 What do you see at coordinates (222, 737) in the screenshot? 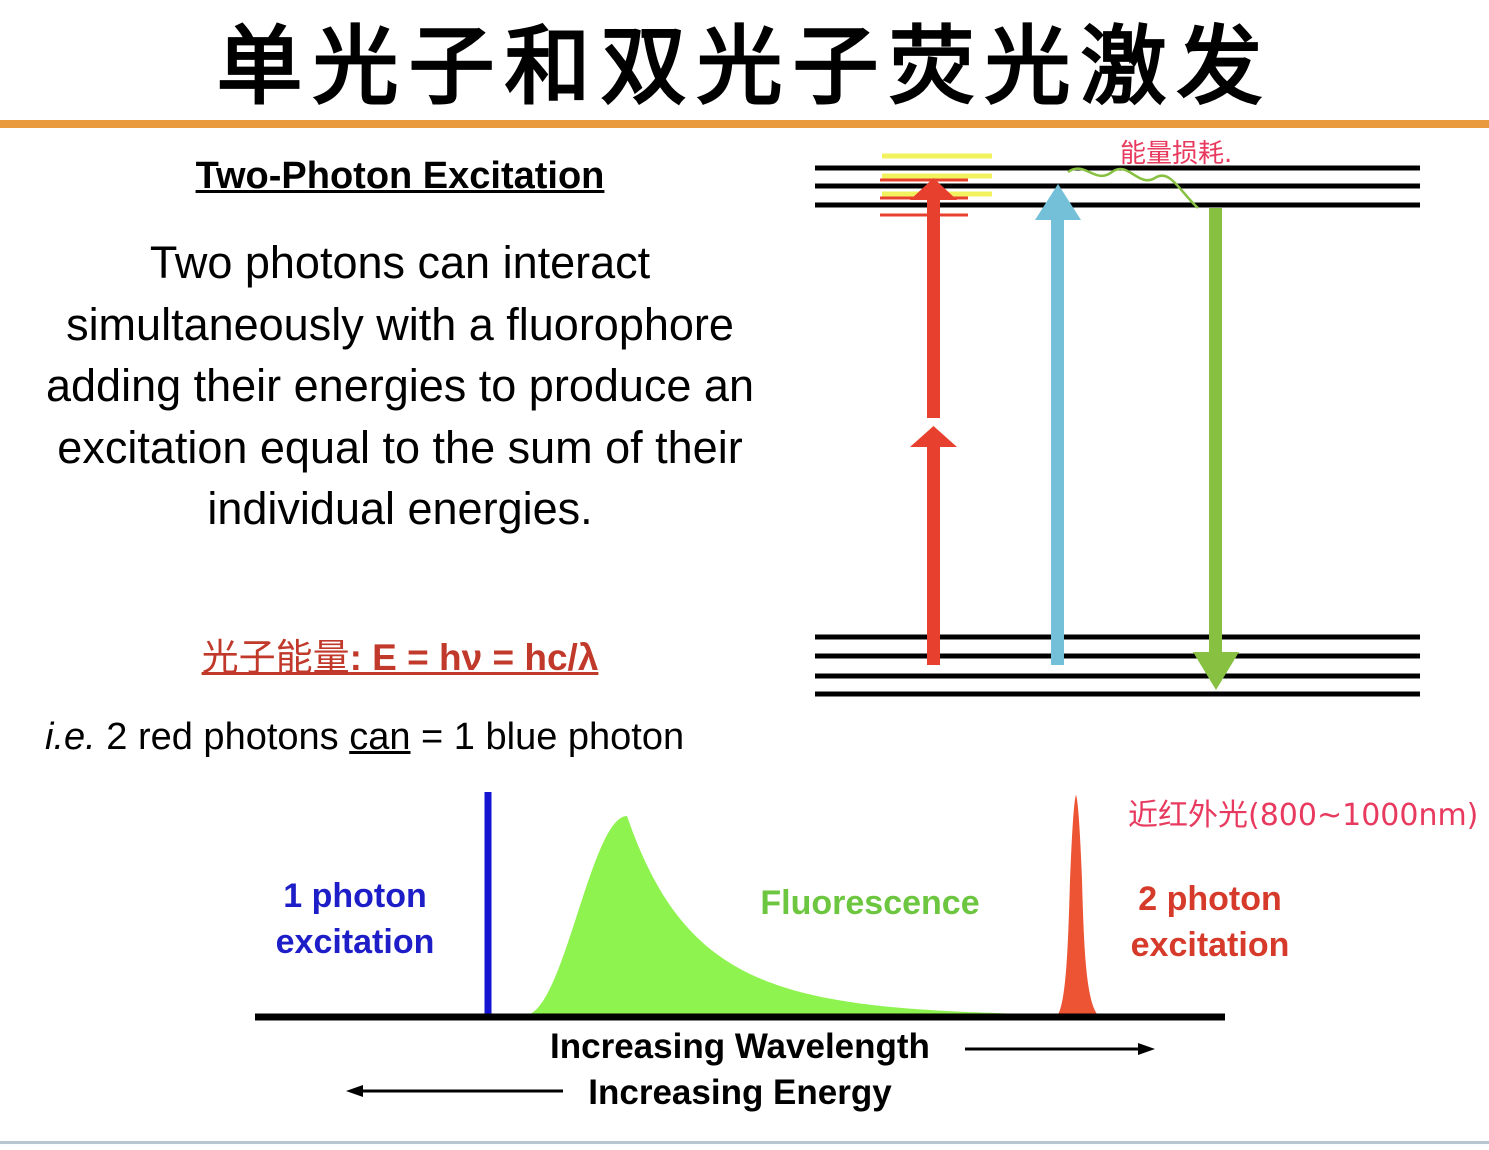
I see `ie-pre-text: 2 red photons` at bounding box center [222, 737].